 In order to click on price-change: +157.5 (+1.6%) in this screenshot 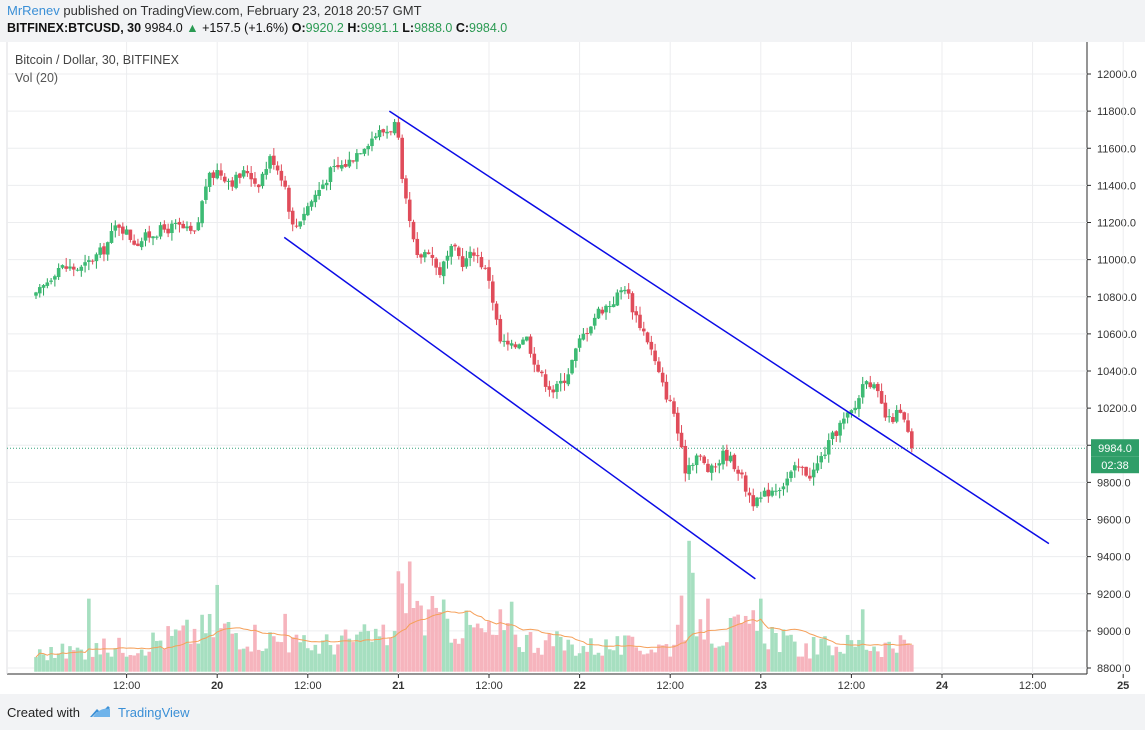, I will do `click(245, 28)`.